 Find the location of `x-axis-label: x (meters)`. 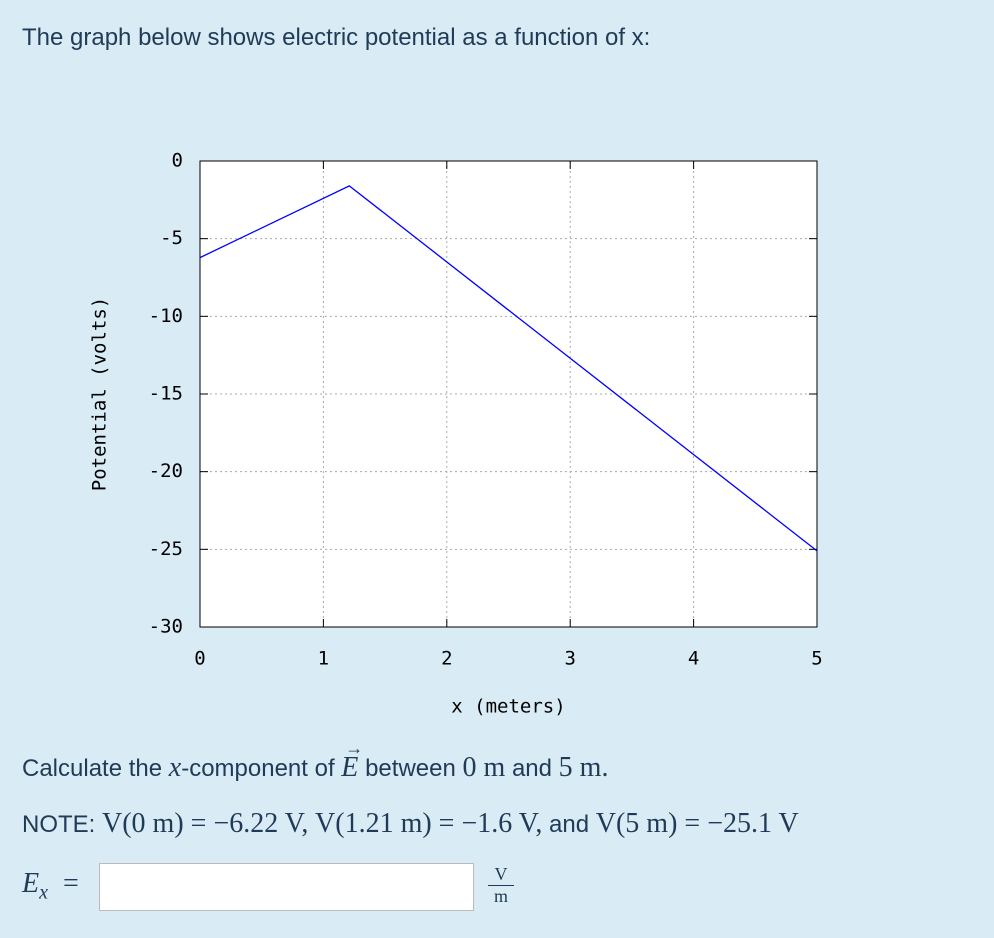

x-axis-label: x (meters) is located at coordinates (508, 707).